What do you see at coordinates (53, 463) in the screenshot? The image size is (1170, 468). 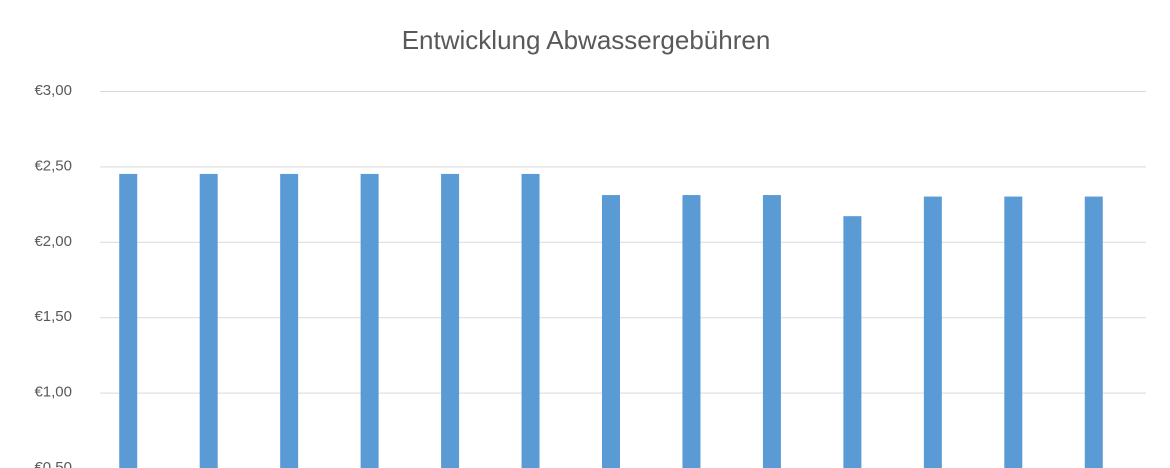 I see `y-tick-label: €0,50` at bounding box center [53, 463].